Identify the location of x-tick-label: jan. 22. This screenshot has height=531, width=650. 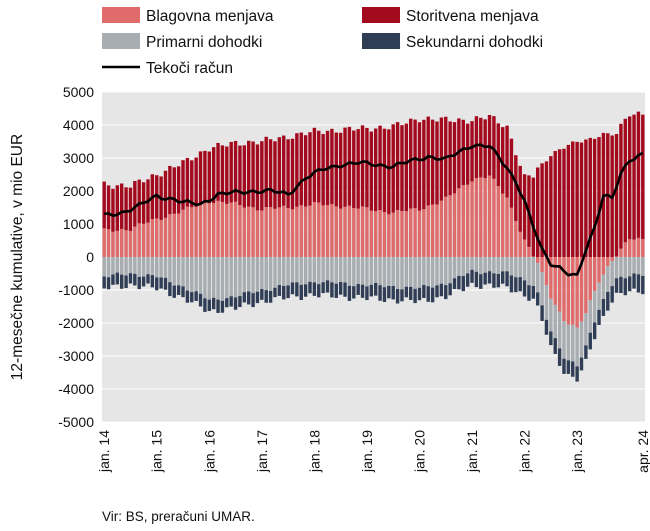
(525, 451).